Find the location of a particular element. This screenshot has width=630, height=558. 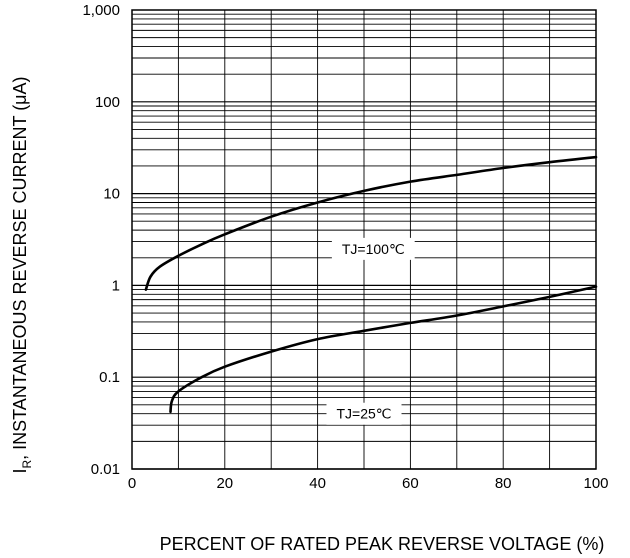

y-tick-label: 10 is located at coordinates (111, 194).